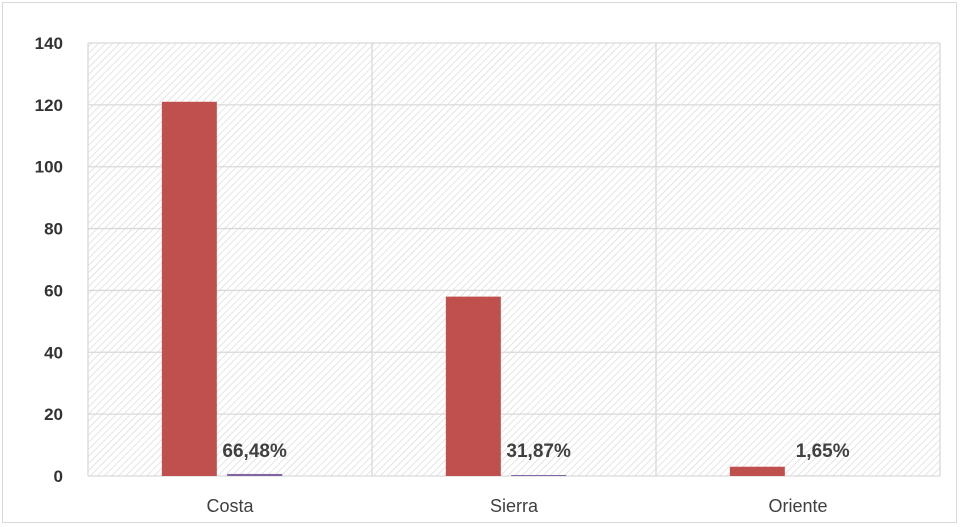  Describe the element at coordinates (49, 167) in the screenshot. I see `y-tick-label: 100` at that location.